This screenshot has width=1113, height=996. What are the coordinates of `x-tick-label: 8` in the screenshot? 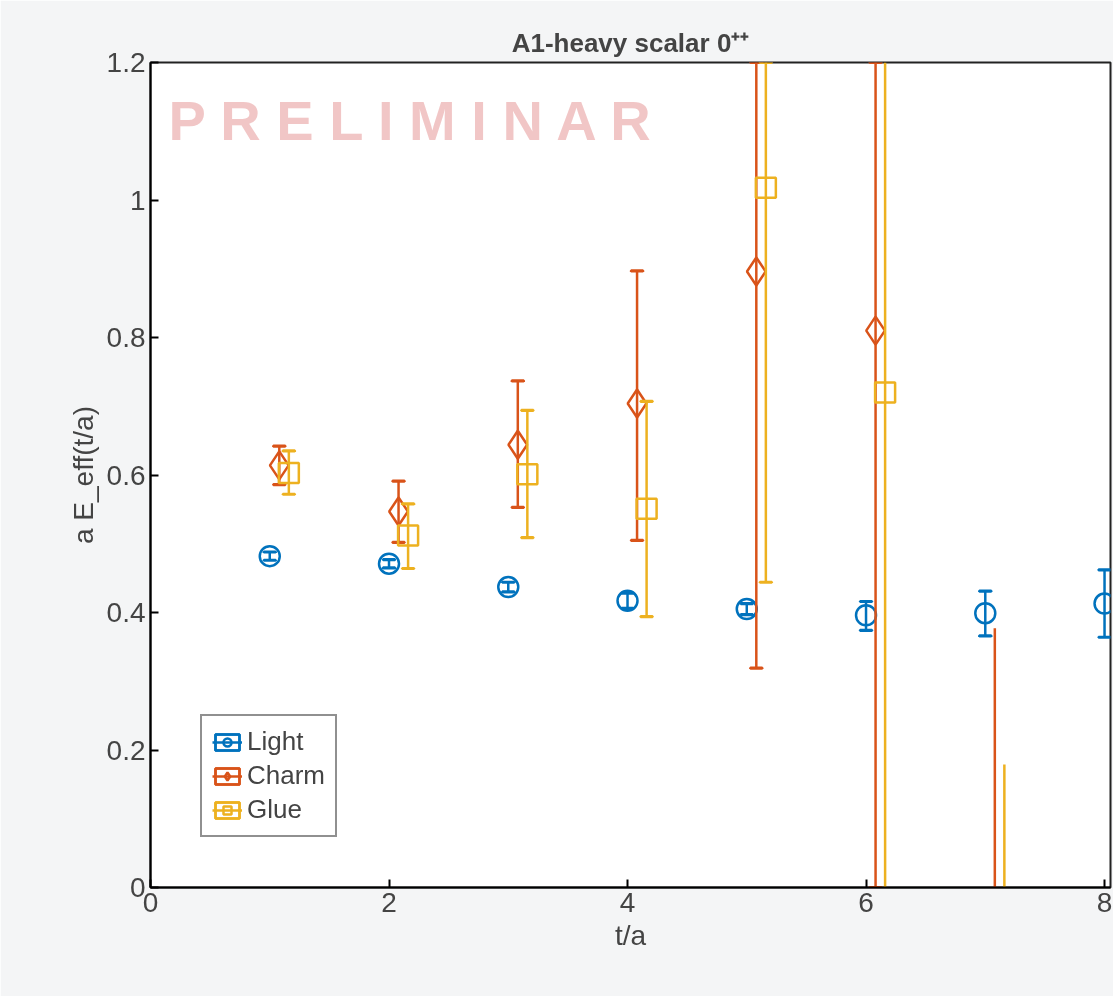 It's located at (1104, 902).